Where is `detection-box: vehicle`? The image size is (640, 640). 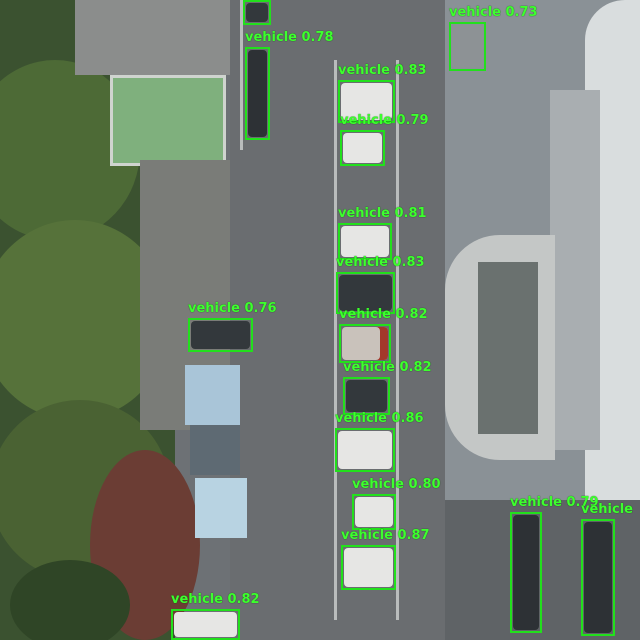
detection-box: vehicle is located at coordinates (607, 569).